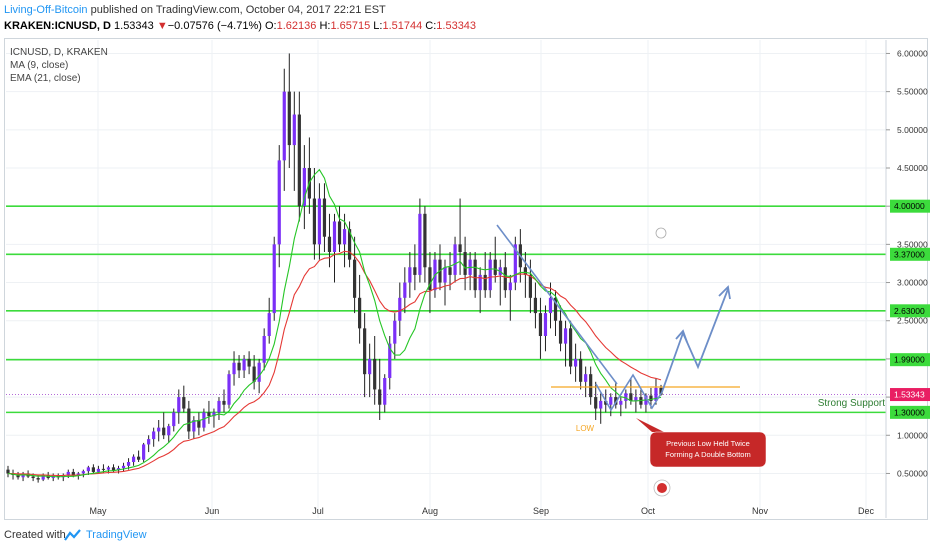 The image size is (932, 550). I want to click on event-flag-icon, so click(662, 488).